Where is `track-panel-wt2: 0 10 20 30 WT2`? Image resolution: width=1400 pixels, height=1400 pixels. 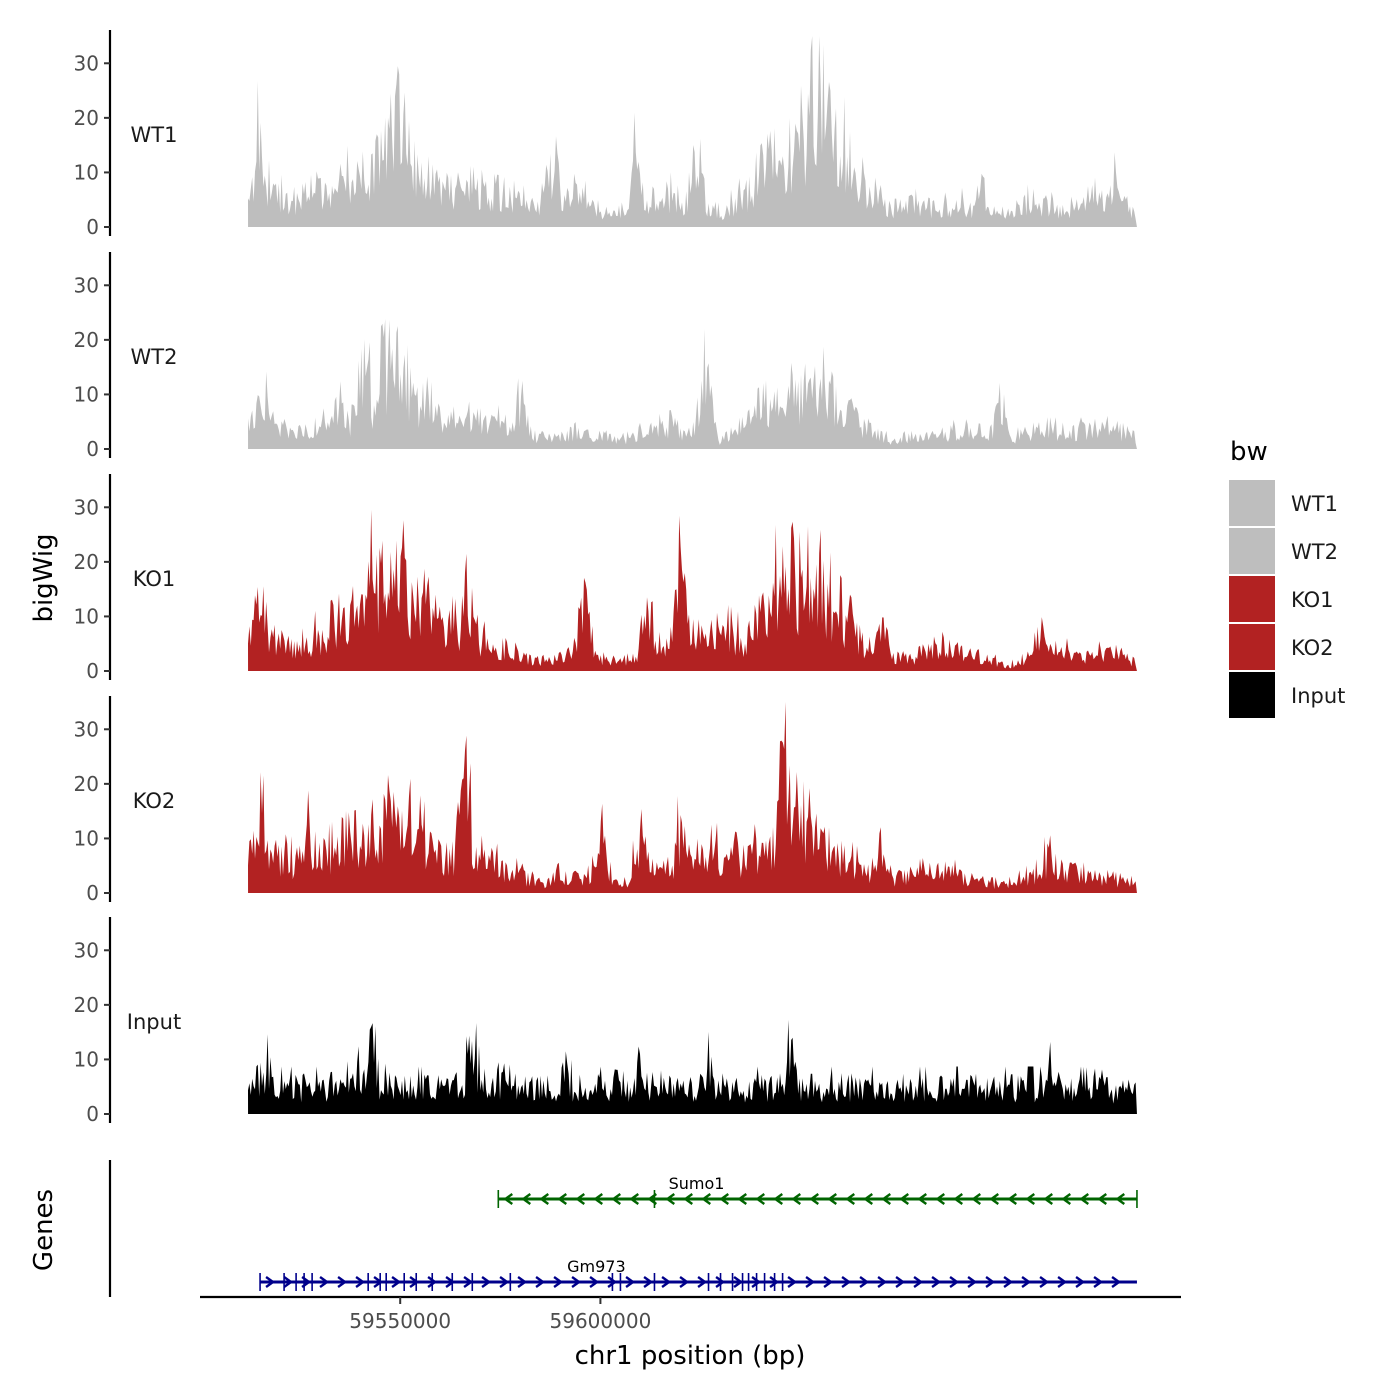
track-panel-wt2: 0 10 20 30 WT2 is located at coordinates (605, 356).